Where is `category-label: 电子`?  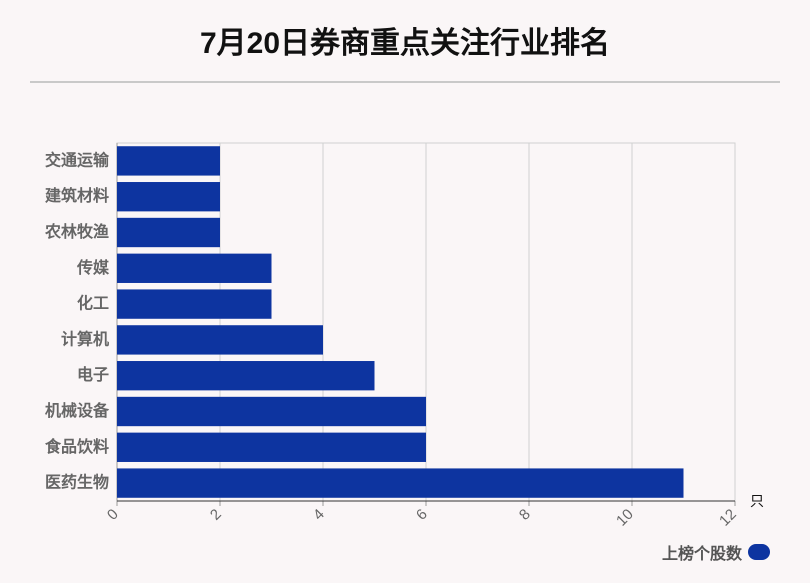
category-label: 电子 is located at coordinates (93, 374).